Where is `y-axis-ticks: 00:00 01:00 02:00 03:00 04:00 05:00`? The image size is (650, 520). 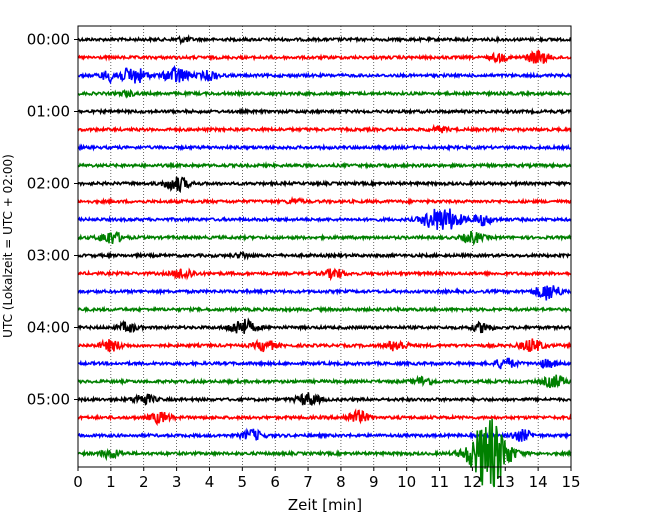
y-axis-ticks: 00:00 01:00 02:00 03:00 04:00 05:00 is located at coordinates (52, 220).